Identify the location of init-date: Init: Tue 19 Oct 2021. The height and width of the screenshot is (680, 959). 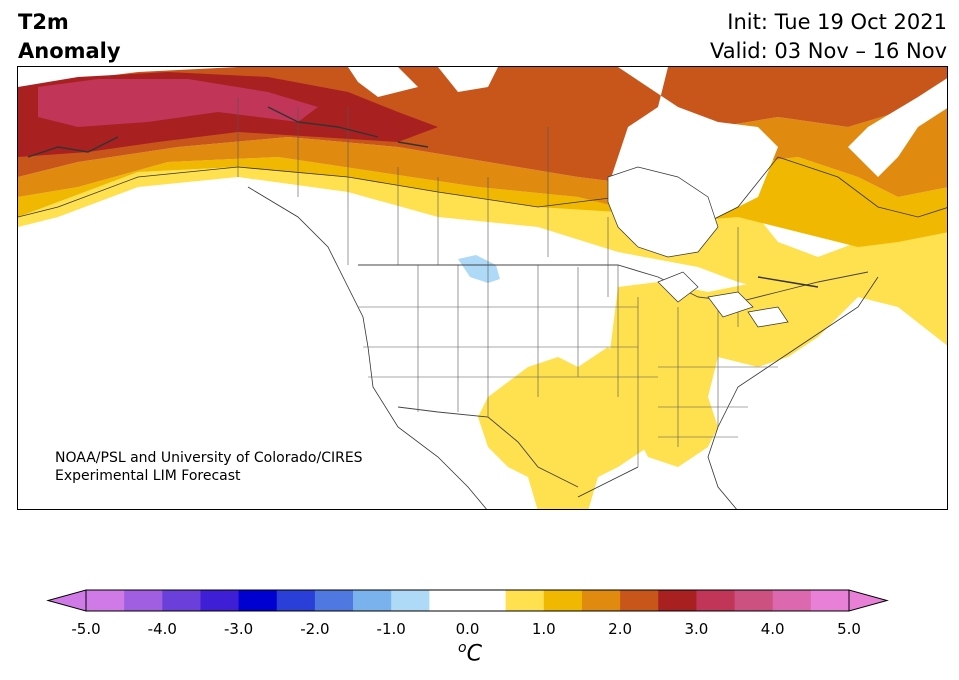
(837, 22).